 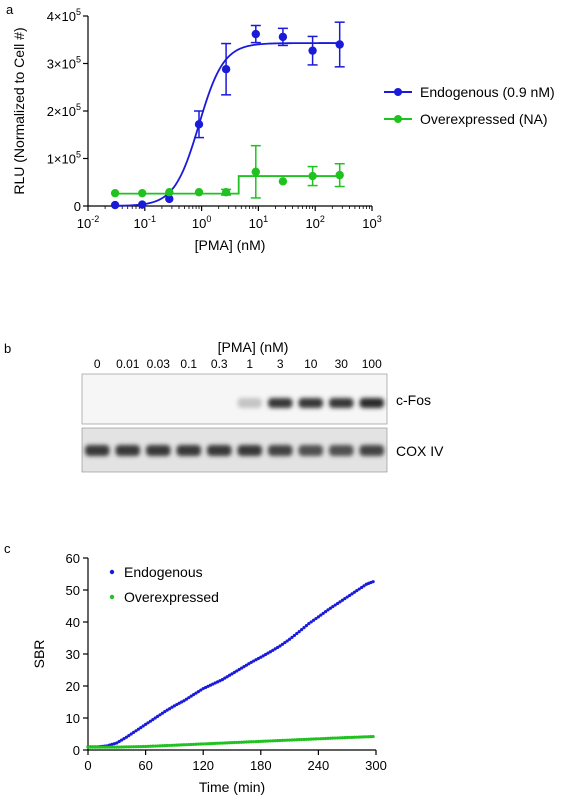 What do you see at coordinates (484, 119) in the screenshot?
I see `legend-label-overexpressed: Overexpressed (NA)` at bounding box center [484, 119].